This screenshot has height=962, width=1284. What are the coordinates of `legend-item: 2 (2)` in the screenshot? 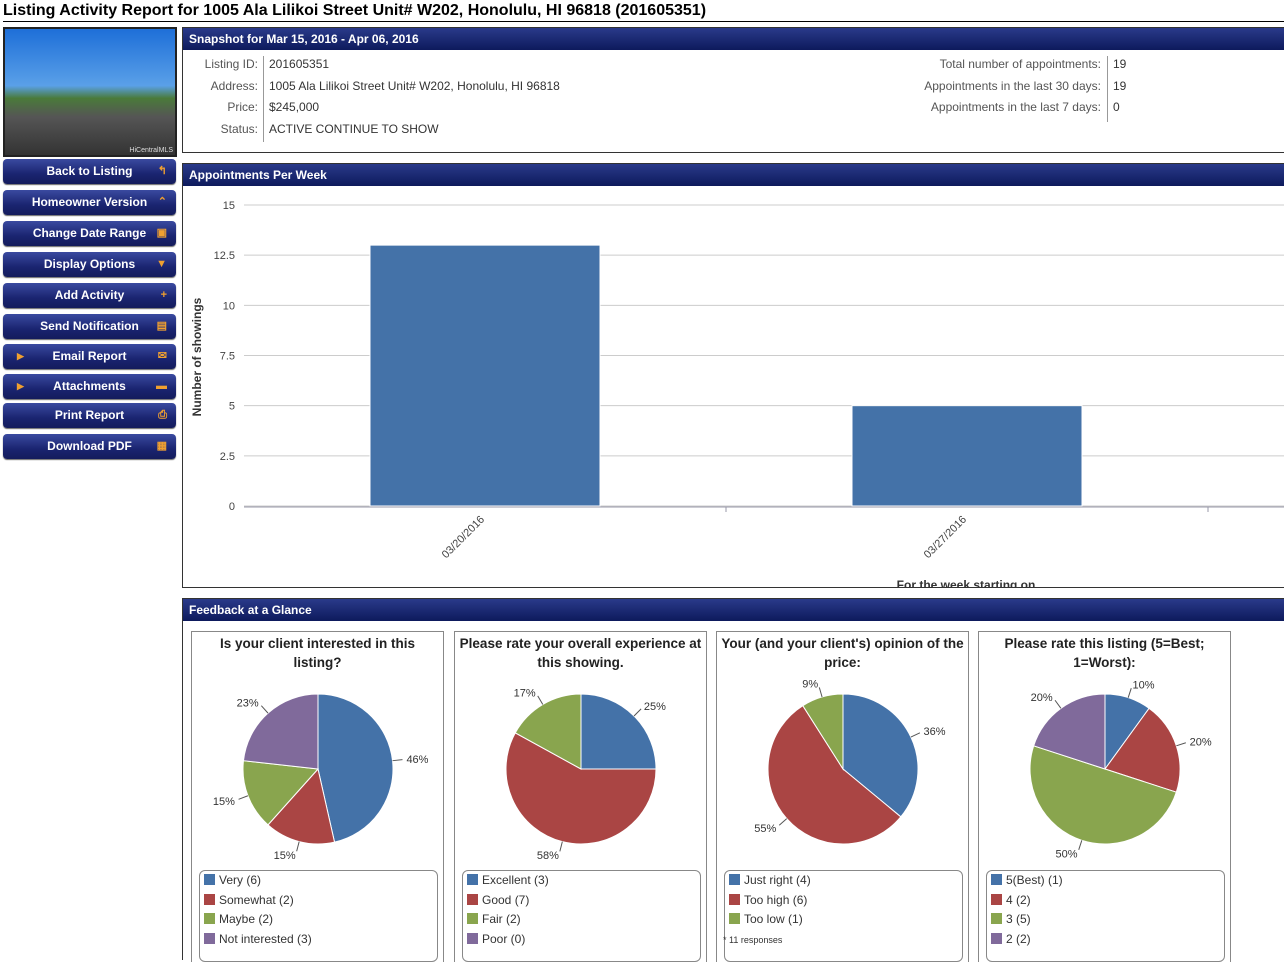 It's located at (1105, 940).